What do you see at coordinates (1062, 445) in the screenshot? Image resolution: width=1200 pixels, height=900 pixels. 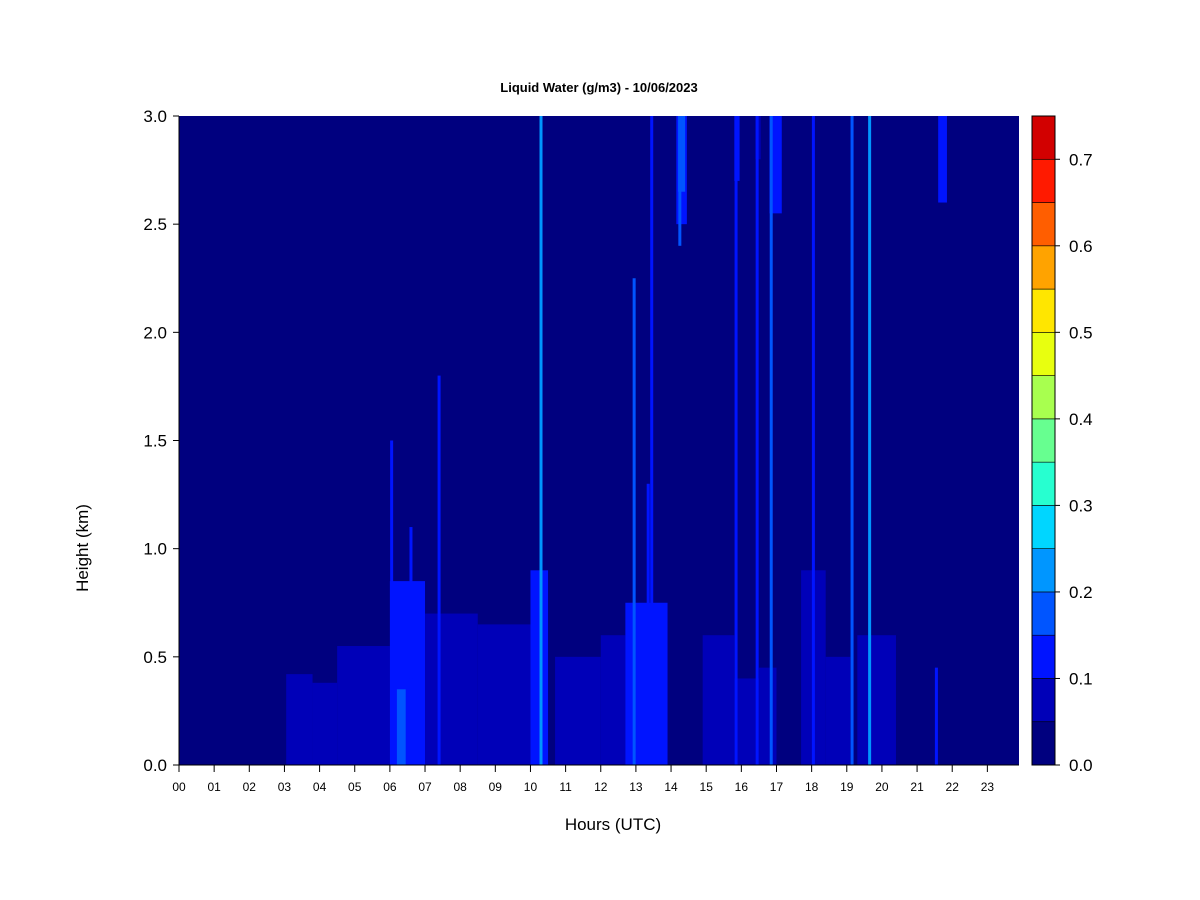 I see `colorbar: 0.0 0.1 0.2 0.3 0.4 0.5 0.6 0.7` at bounding box center [1062, 445].